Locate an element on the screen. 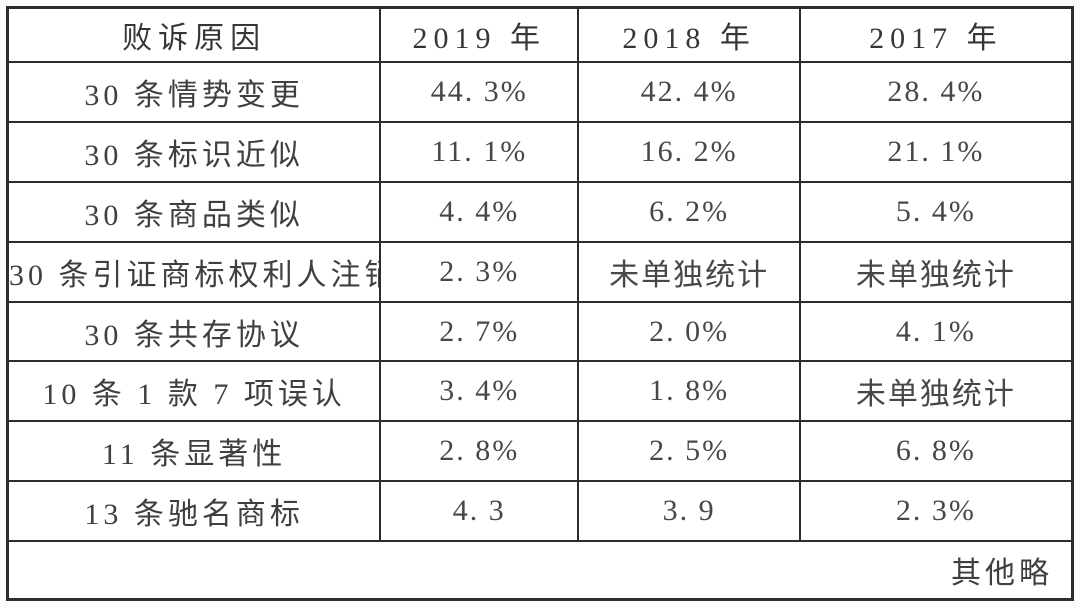 This screenshot has width=1080, height=608. value-2018: 2. 5% is located at coordinates (689, 451).